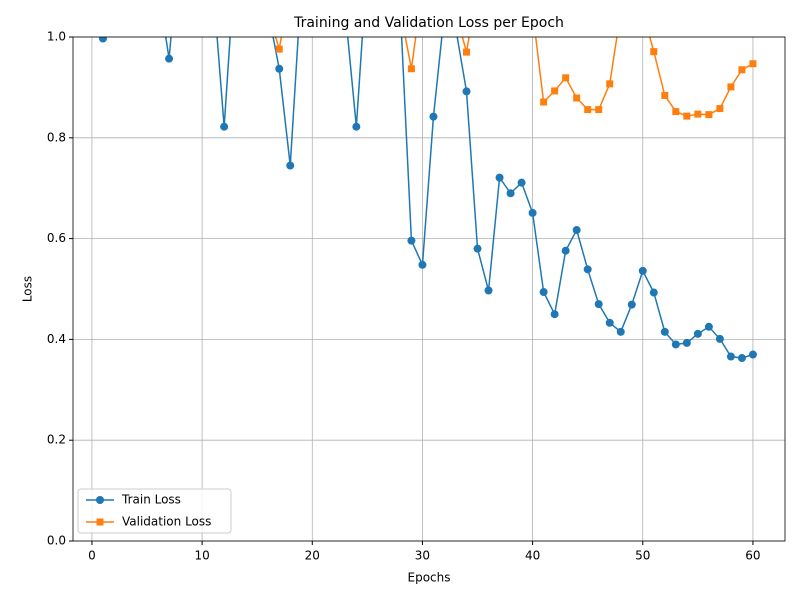  I want to click on legend-label: Validation Loss, so click(166, 522).